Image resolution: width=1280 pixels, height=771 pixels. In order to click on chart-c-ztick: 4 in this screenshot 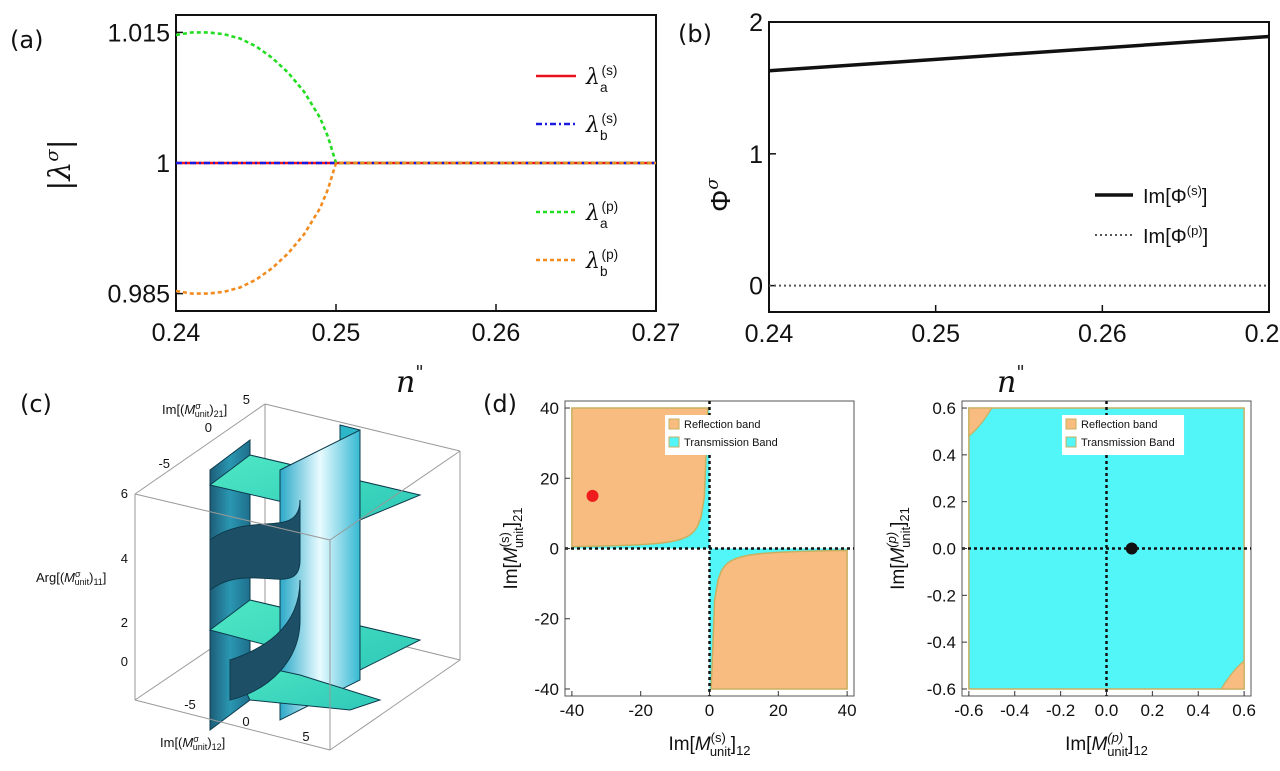, I will do `click(124, 558)`.